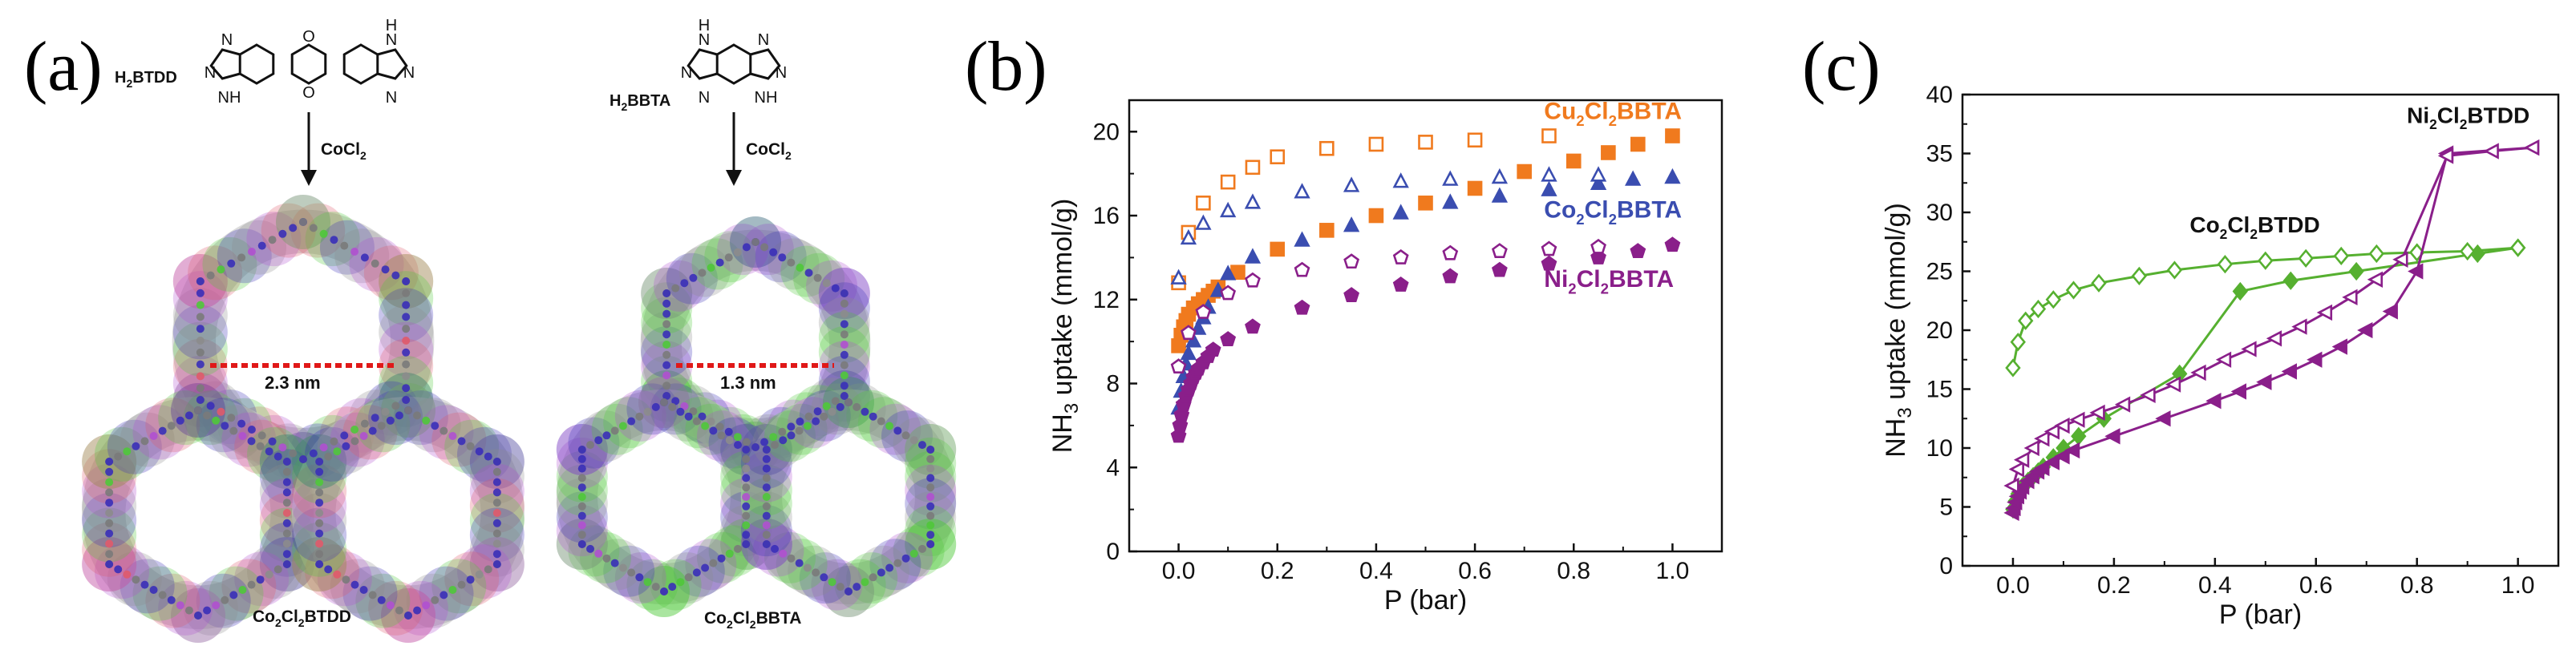  Describe the element at coordinates (1065, 327) in the screenshot. I see `y-axis-label-b: NH3 uptake (mmol/g)` at that location.